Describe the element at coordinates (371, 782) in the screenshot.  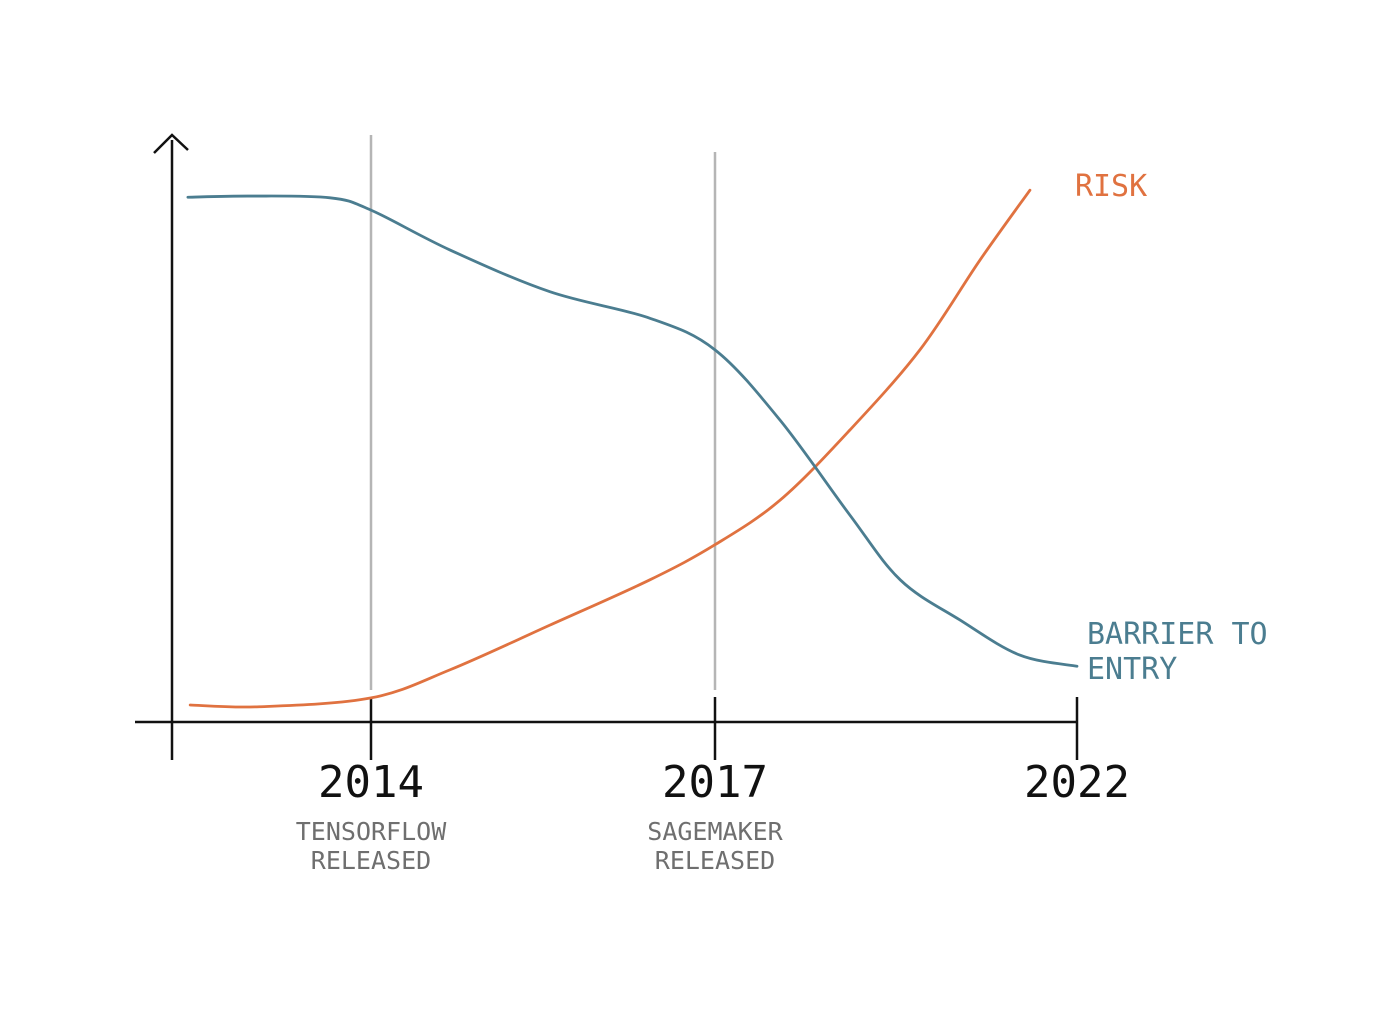
I see `x-tick-label: 2014` at that location.